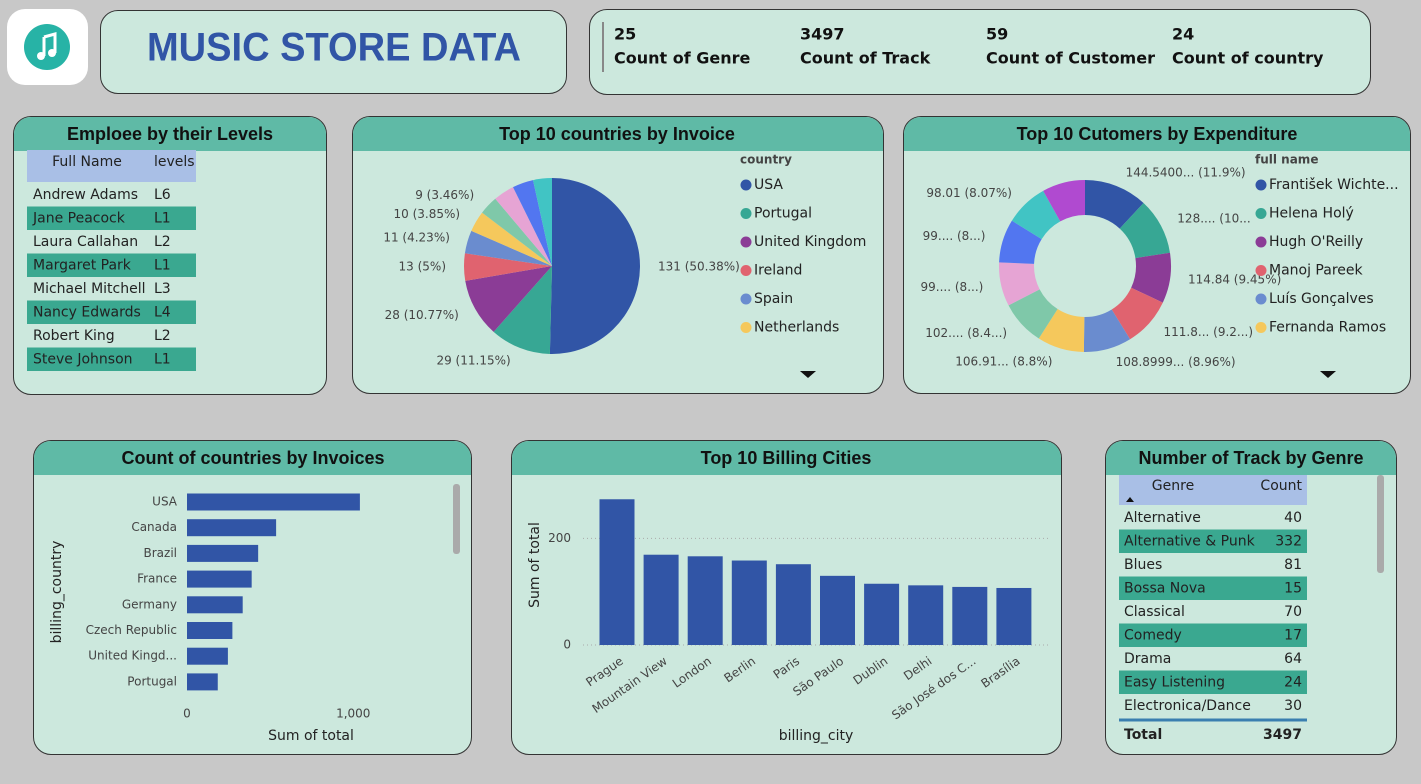 Image resolution: width=1421 pixels, height=784 pixels. I want to click on data-label: 29 (11.15%), so click(473, 360).